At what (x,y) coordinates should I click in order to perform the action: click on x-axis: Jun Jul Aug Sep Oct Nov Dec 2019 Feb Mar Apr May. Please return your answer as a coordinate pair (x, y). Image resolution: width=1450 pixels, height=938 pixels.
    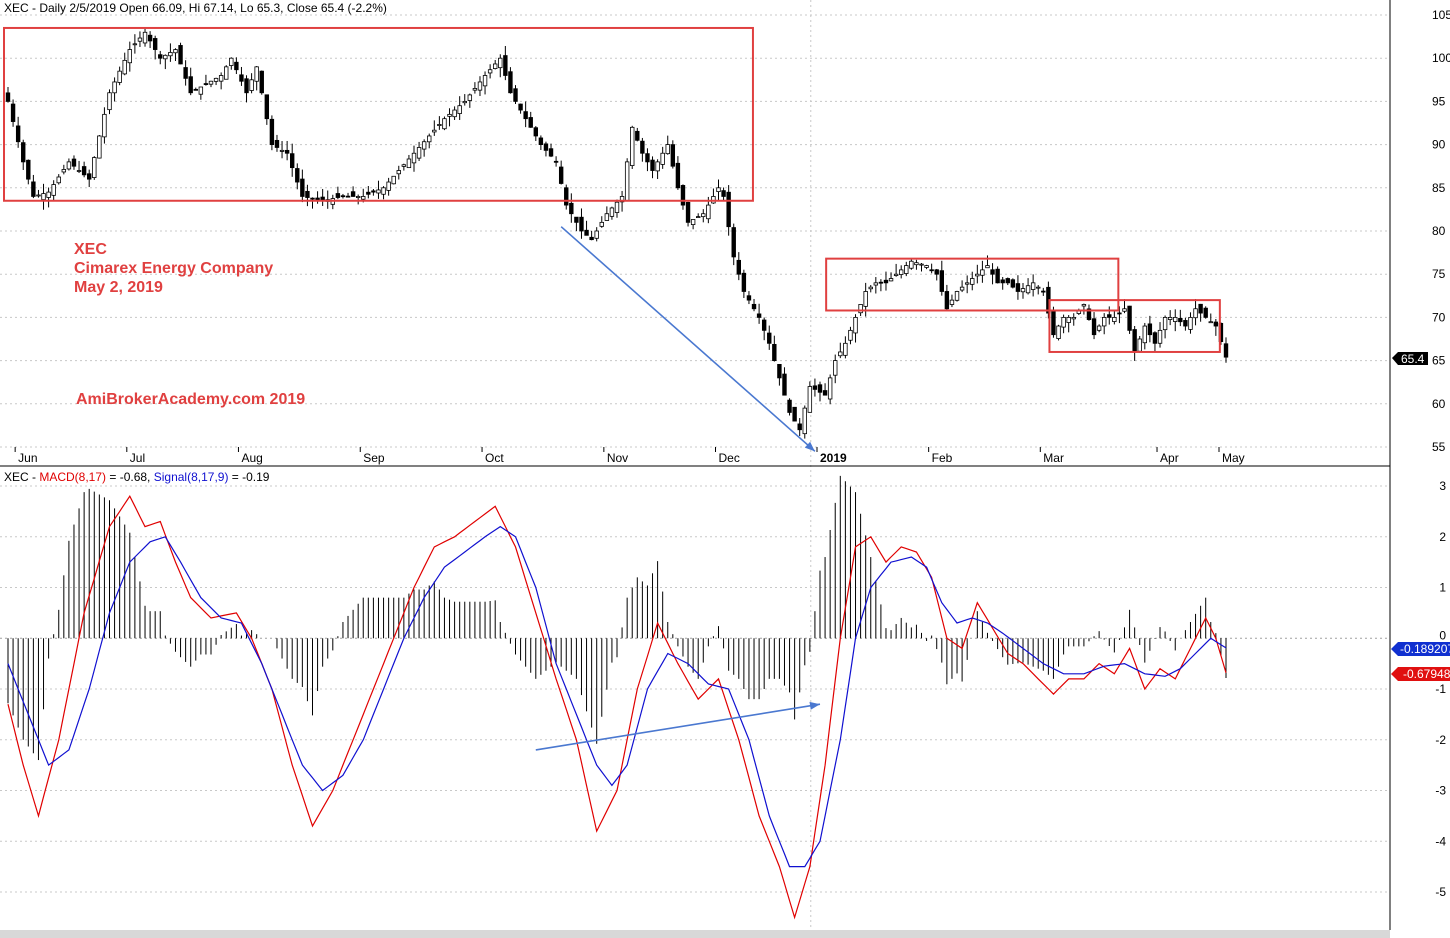
    Looking at the image, I should click on (629, 456).